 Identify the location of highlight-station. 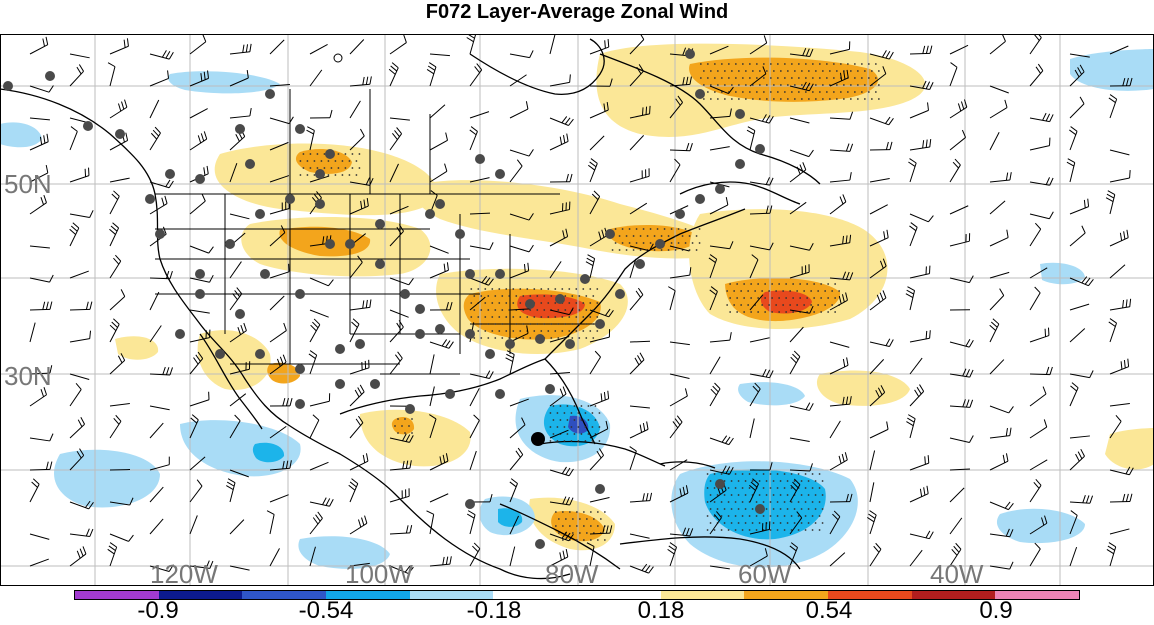
(538, 439).